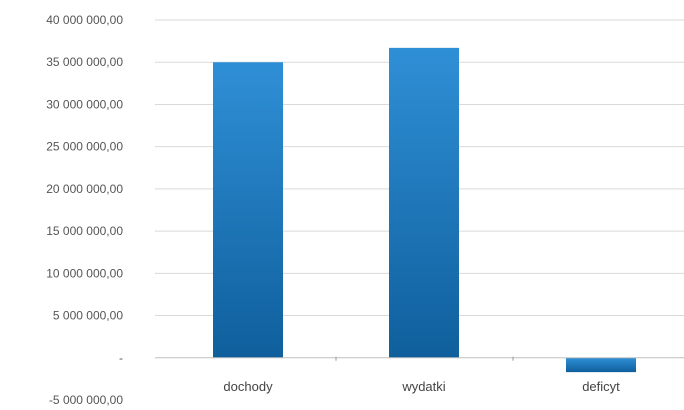 The height and width of the screenshot is (410, 684). Describe the element at coordinates (84, 189) in the screenshot. I see `y-tick-label: 20 000 000,00` at that location.